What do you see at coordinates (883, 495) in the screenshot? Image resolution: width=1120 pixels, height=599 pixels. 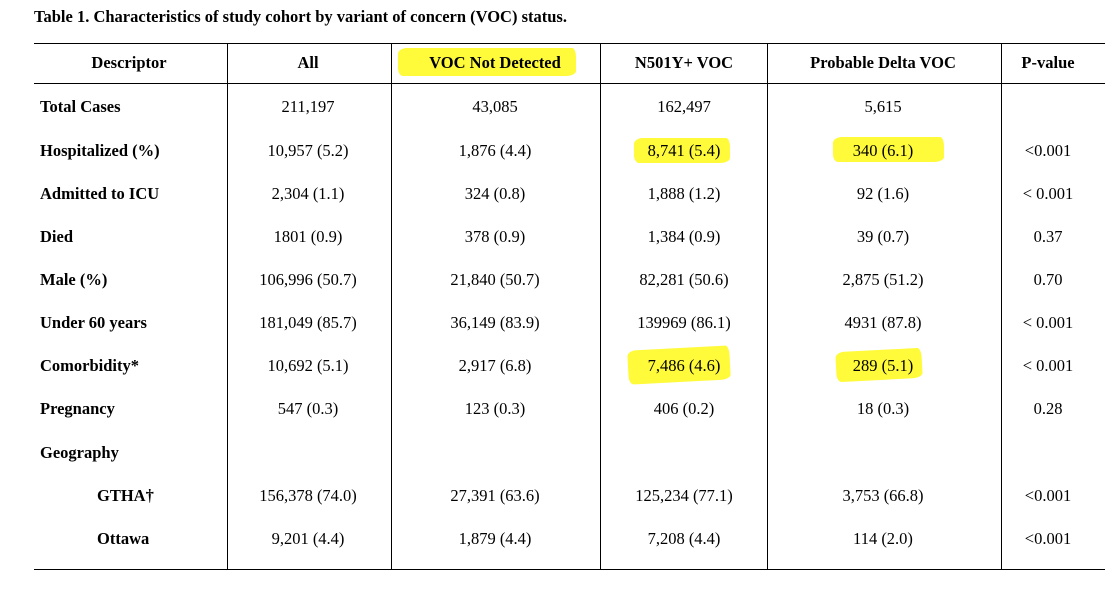 I see `cell-probable-delta-voc: 3,753 (66.8)` at bounding box center [883, 495].